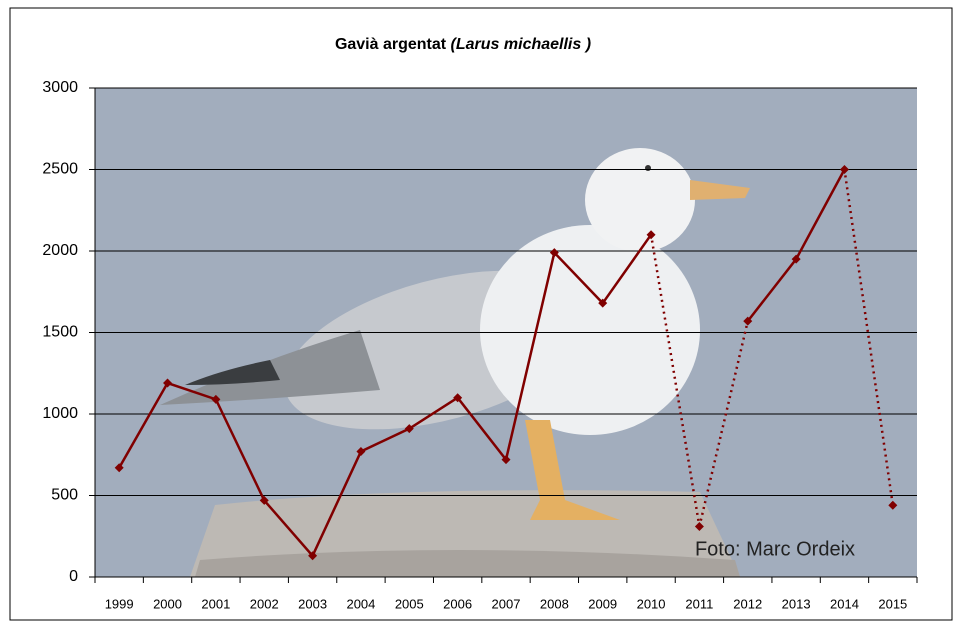 The width and height of the screenshot is (962, 626). Describe the element at coordinates (602, 603) in the screenshot. I see `x-tick-label: 2009` at that location.